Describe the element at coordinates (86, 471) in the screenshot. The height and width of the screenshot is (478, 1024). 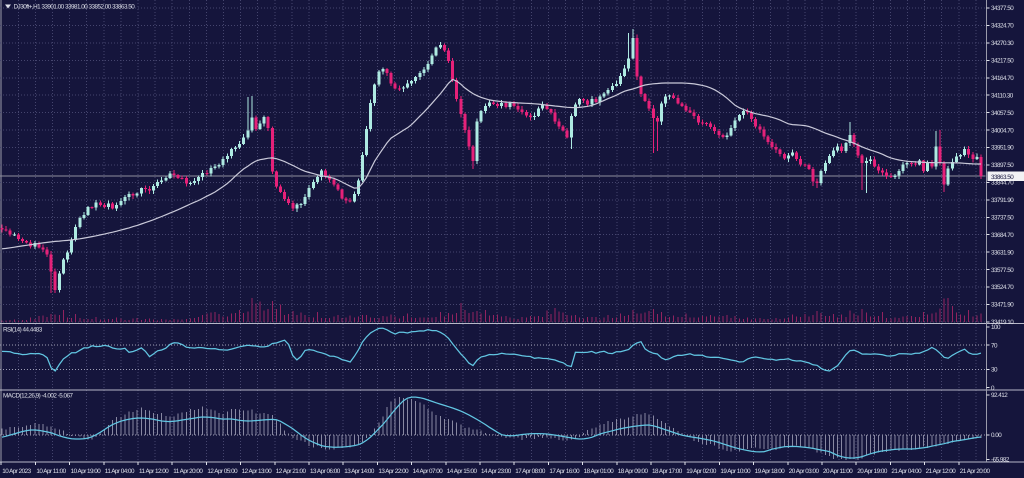
I see `svg-text: 10 Apr 19:00` at that location.